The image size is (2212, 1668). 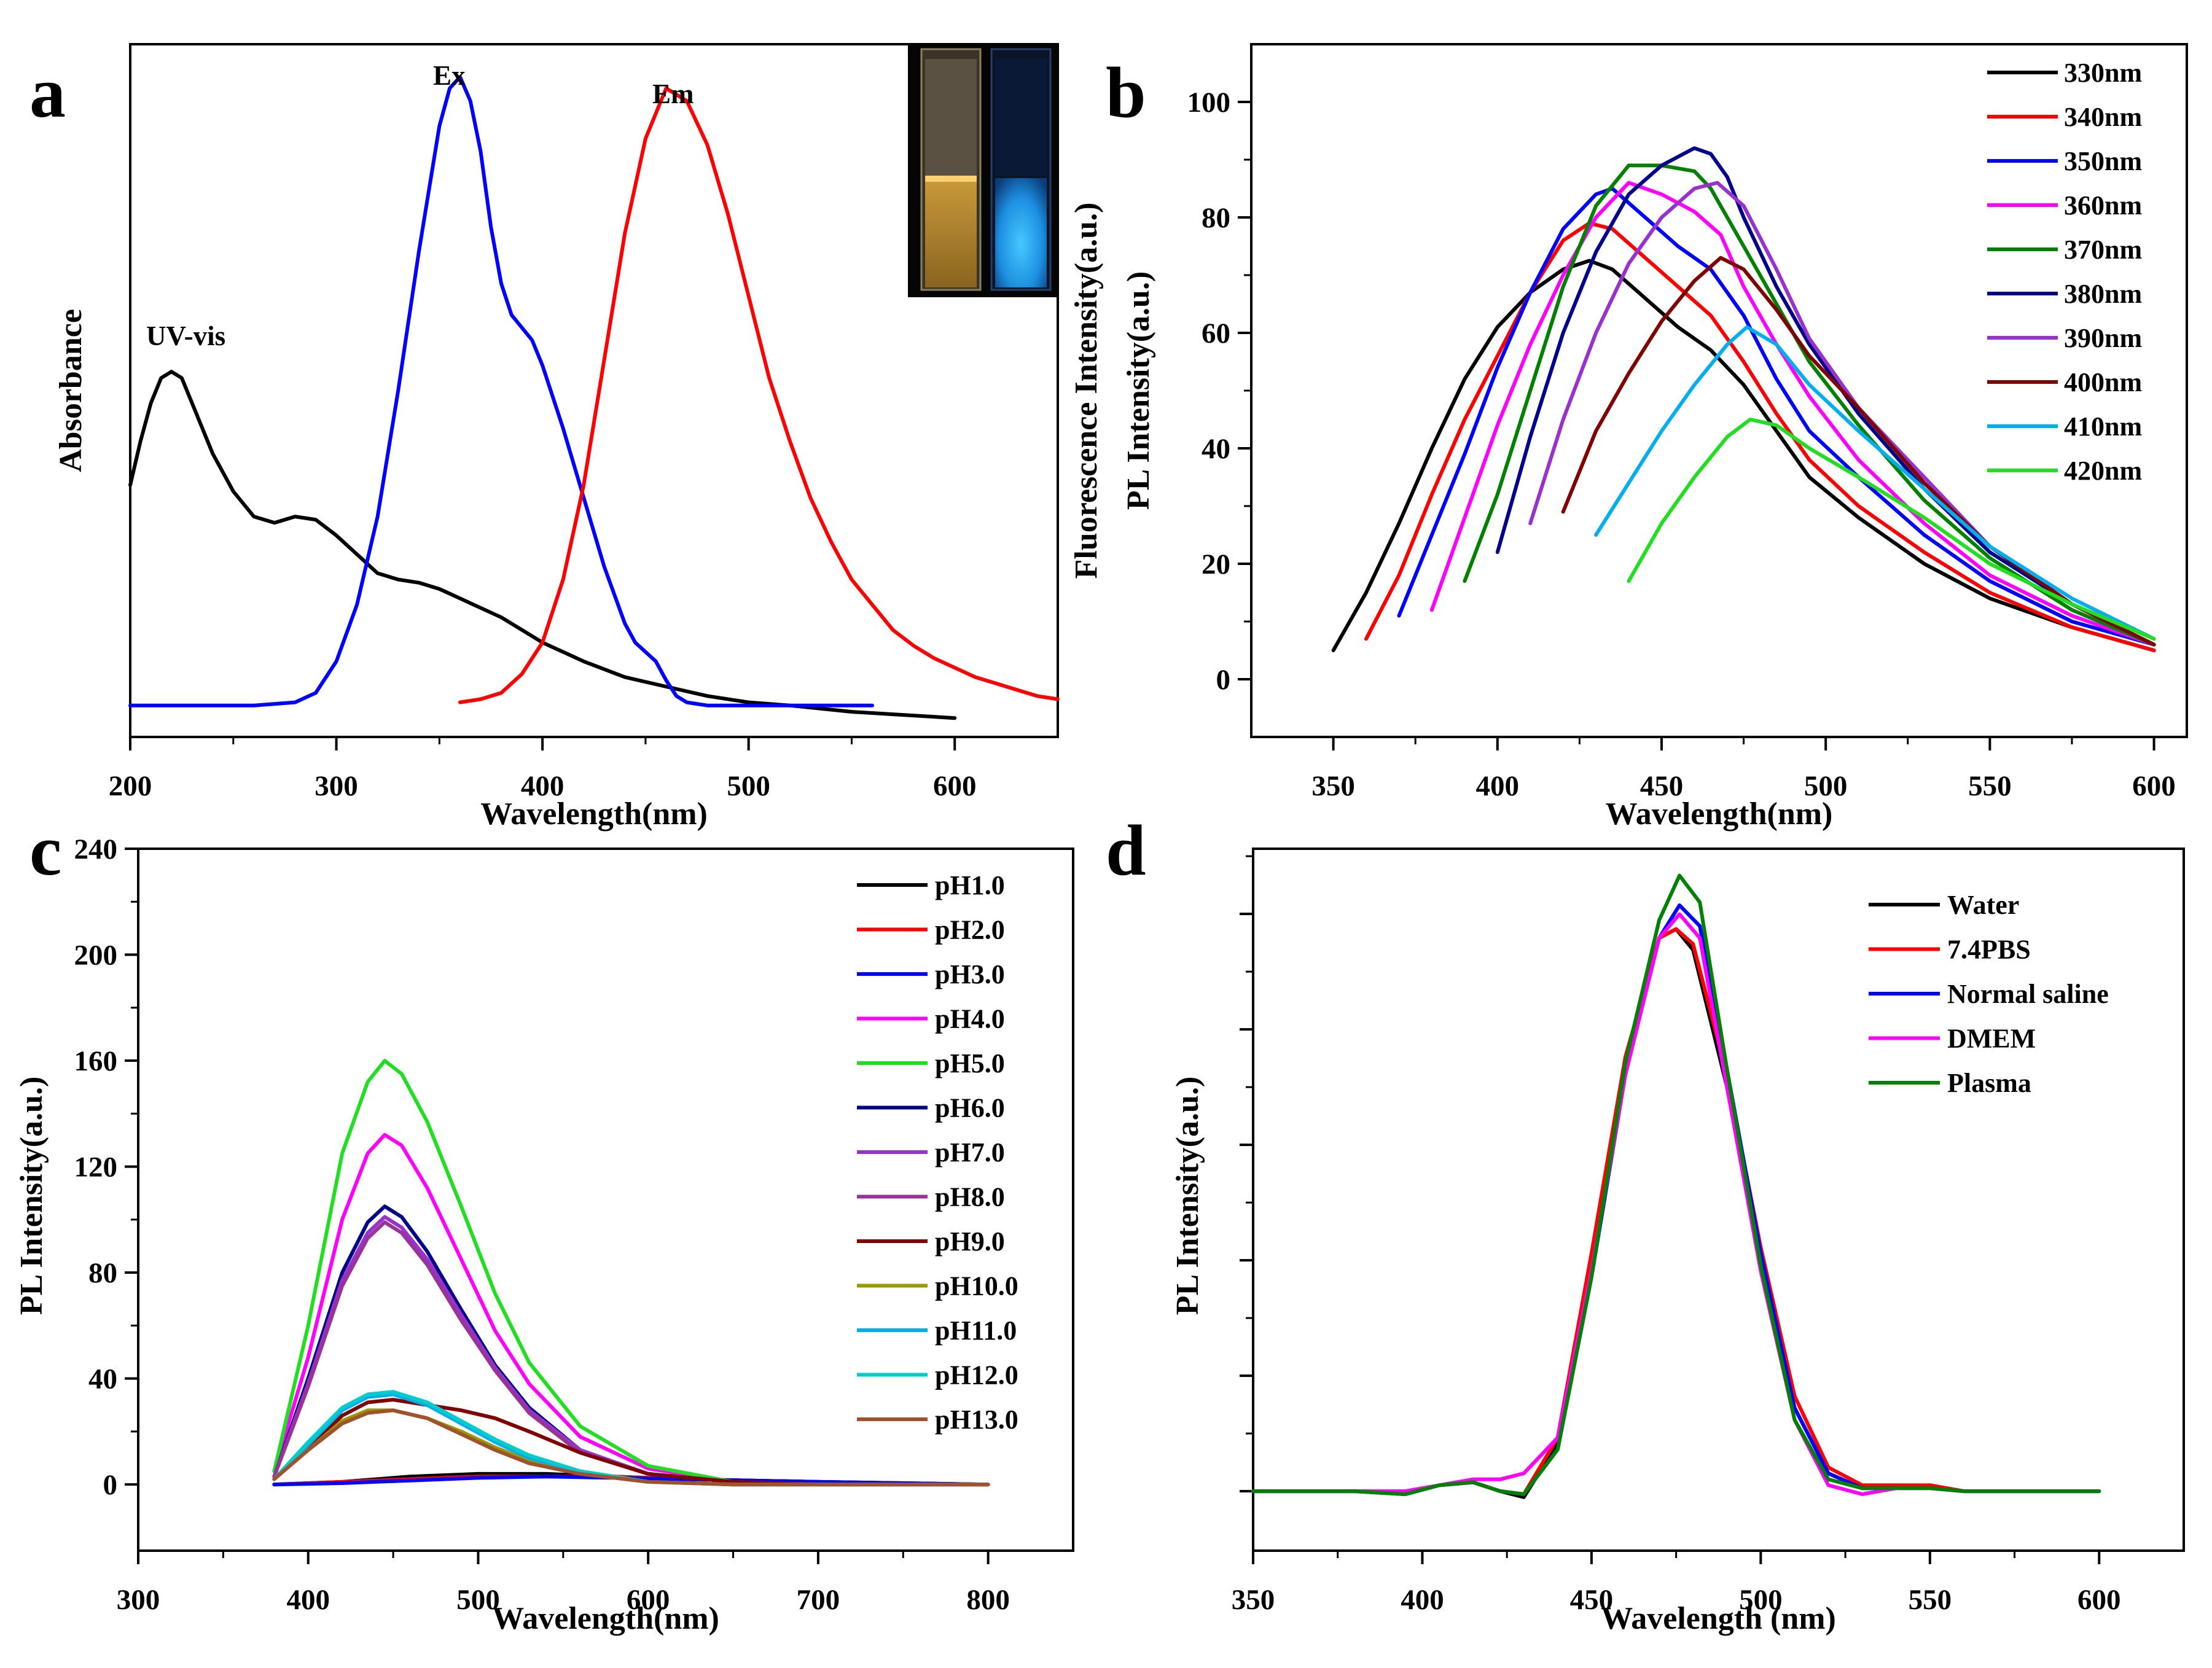 I want to click on y-axis-title: Absorbance, so click(x=70, y=391).